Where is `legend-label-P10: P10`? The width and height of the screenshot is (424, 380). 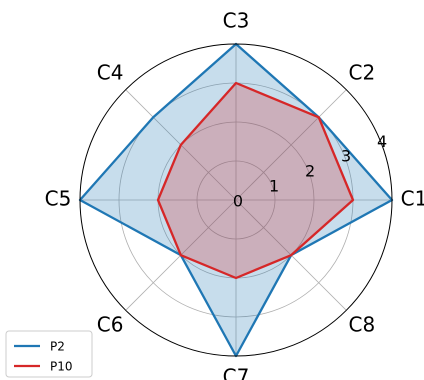 legend-label-P10: P10 is located at coordinates (61, 367).